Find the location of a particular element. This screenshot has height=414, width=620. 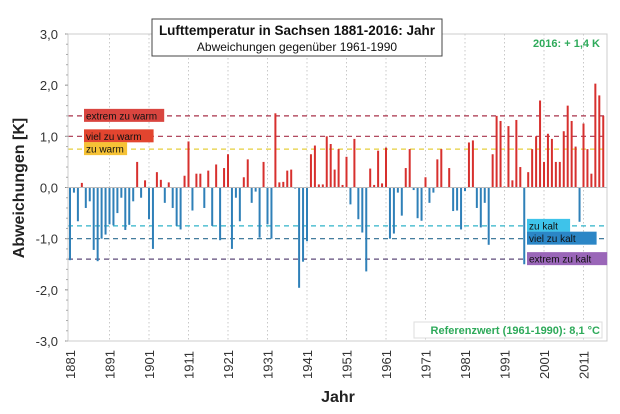

bar-2012 is located at coordinates (587, 168).